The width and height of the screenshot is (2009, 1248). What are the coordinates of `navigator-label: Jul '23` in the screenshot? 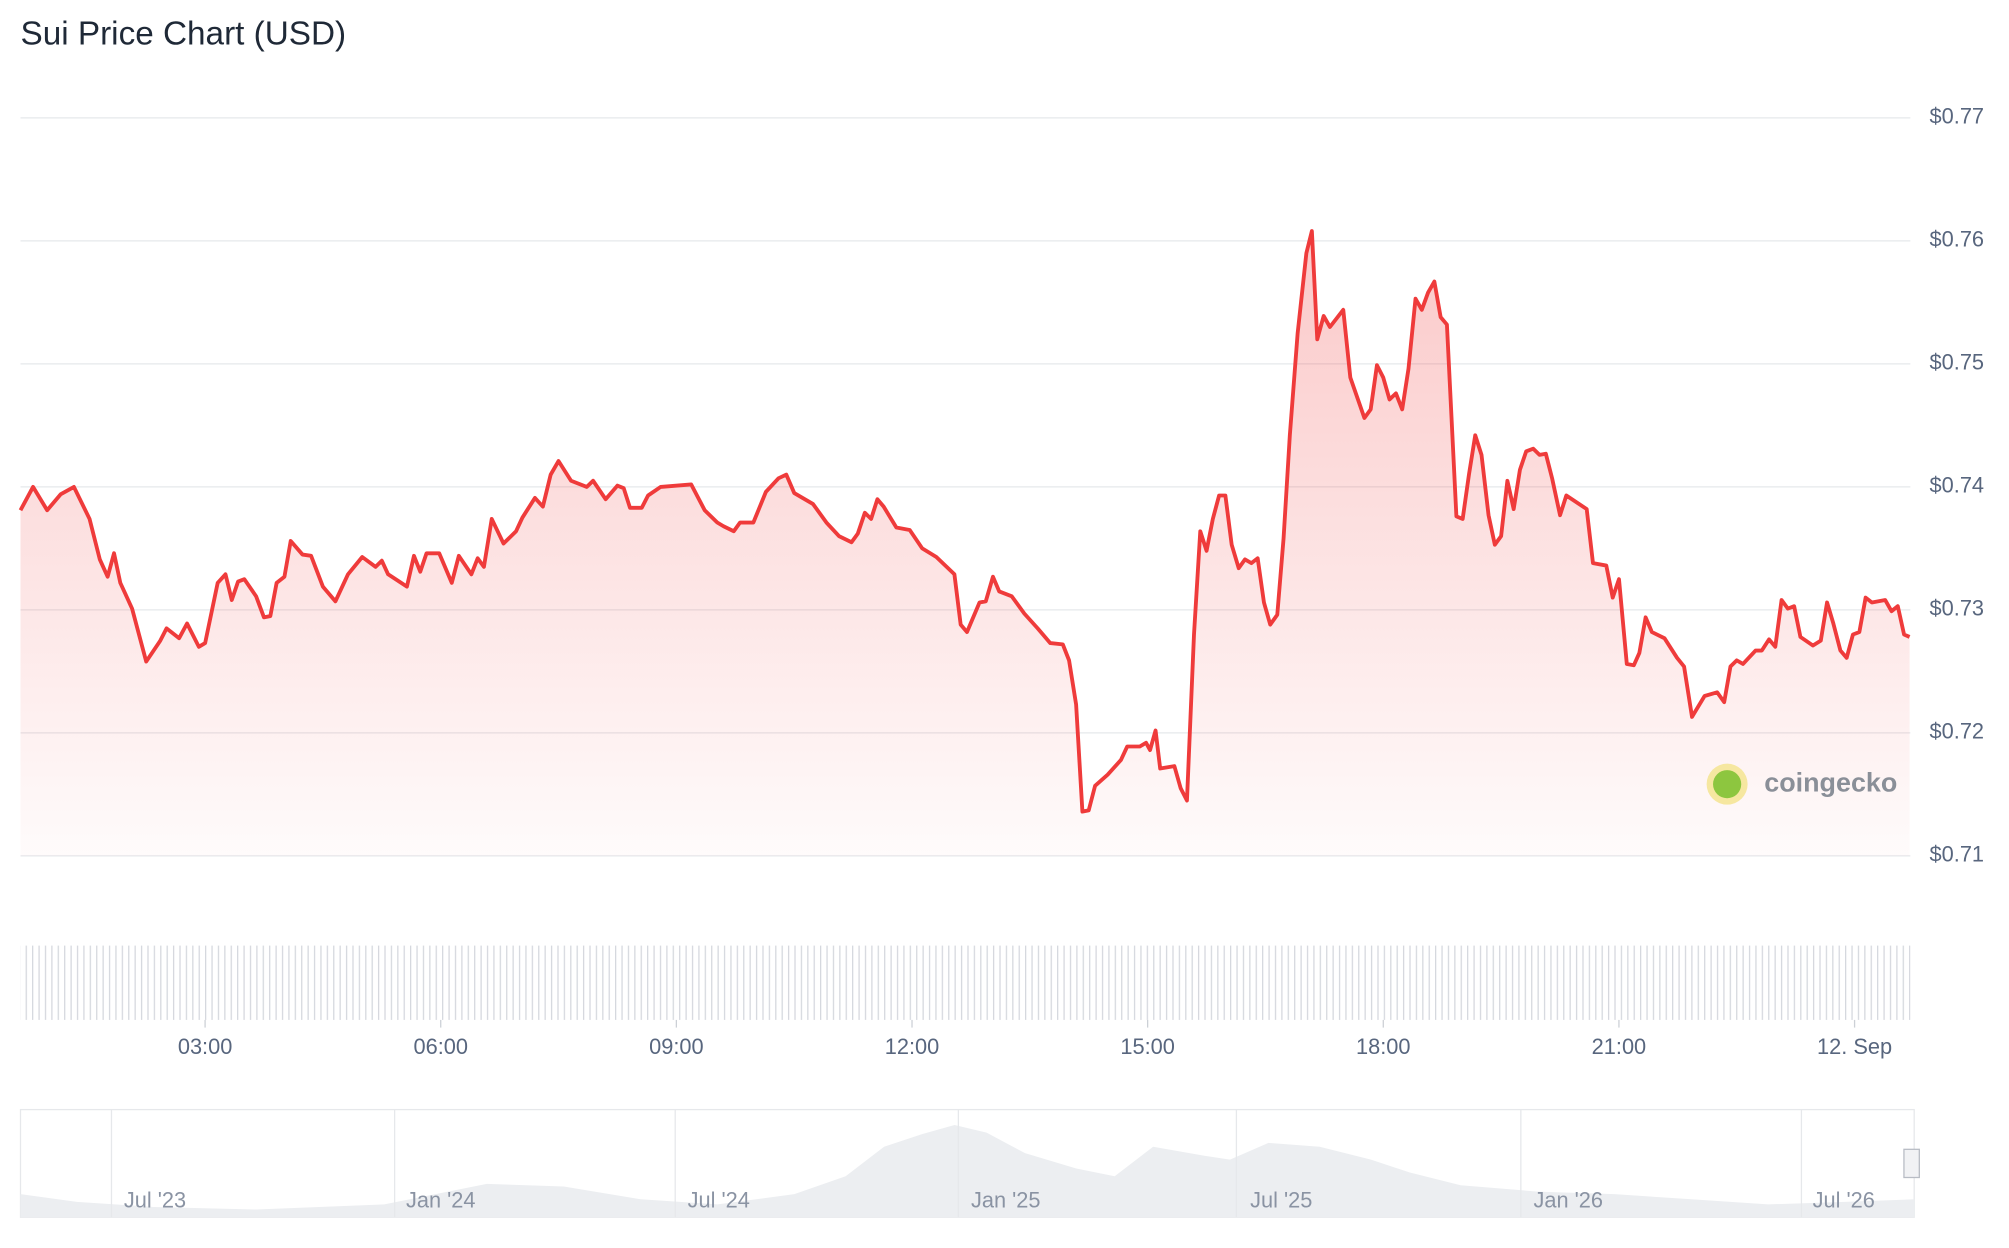 It's located at (155, 1200).